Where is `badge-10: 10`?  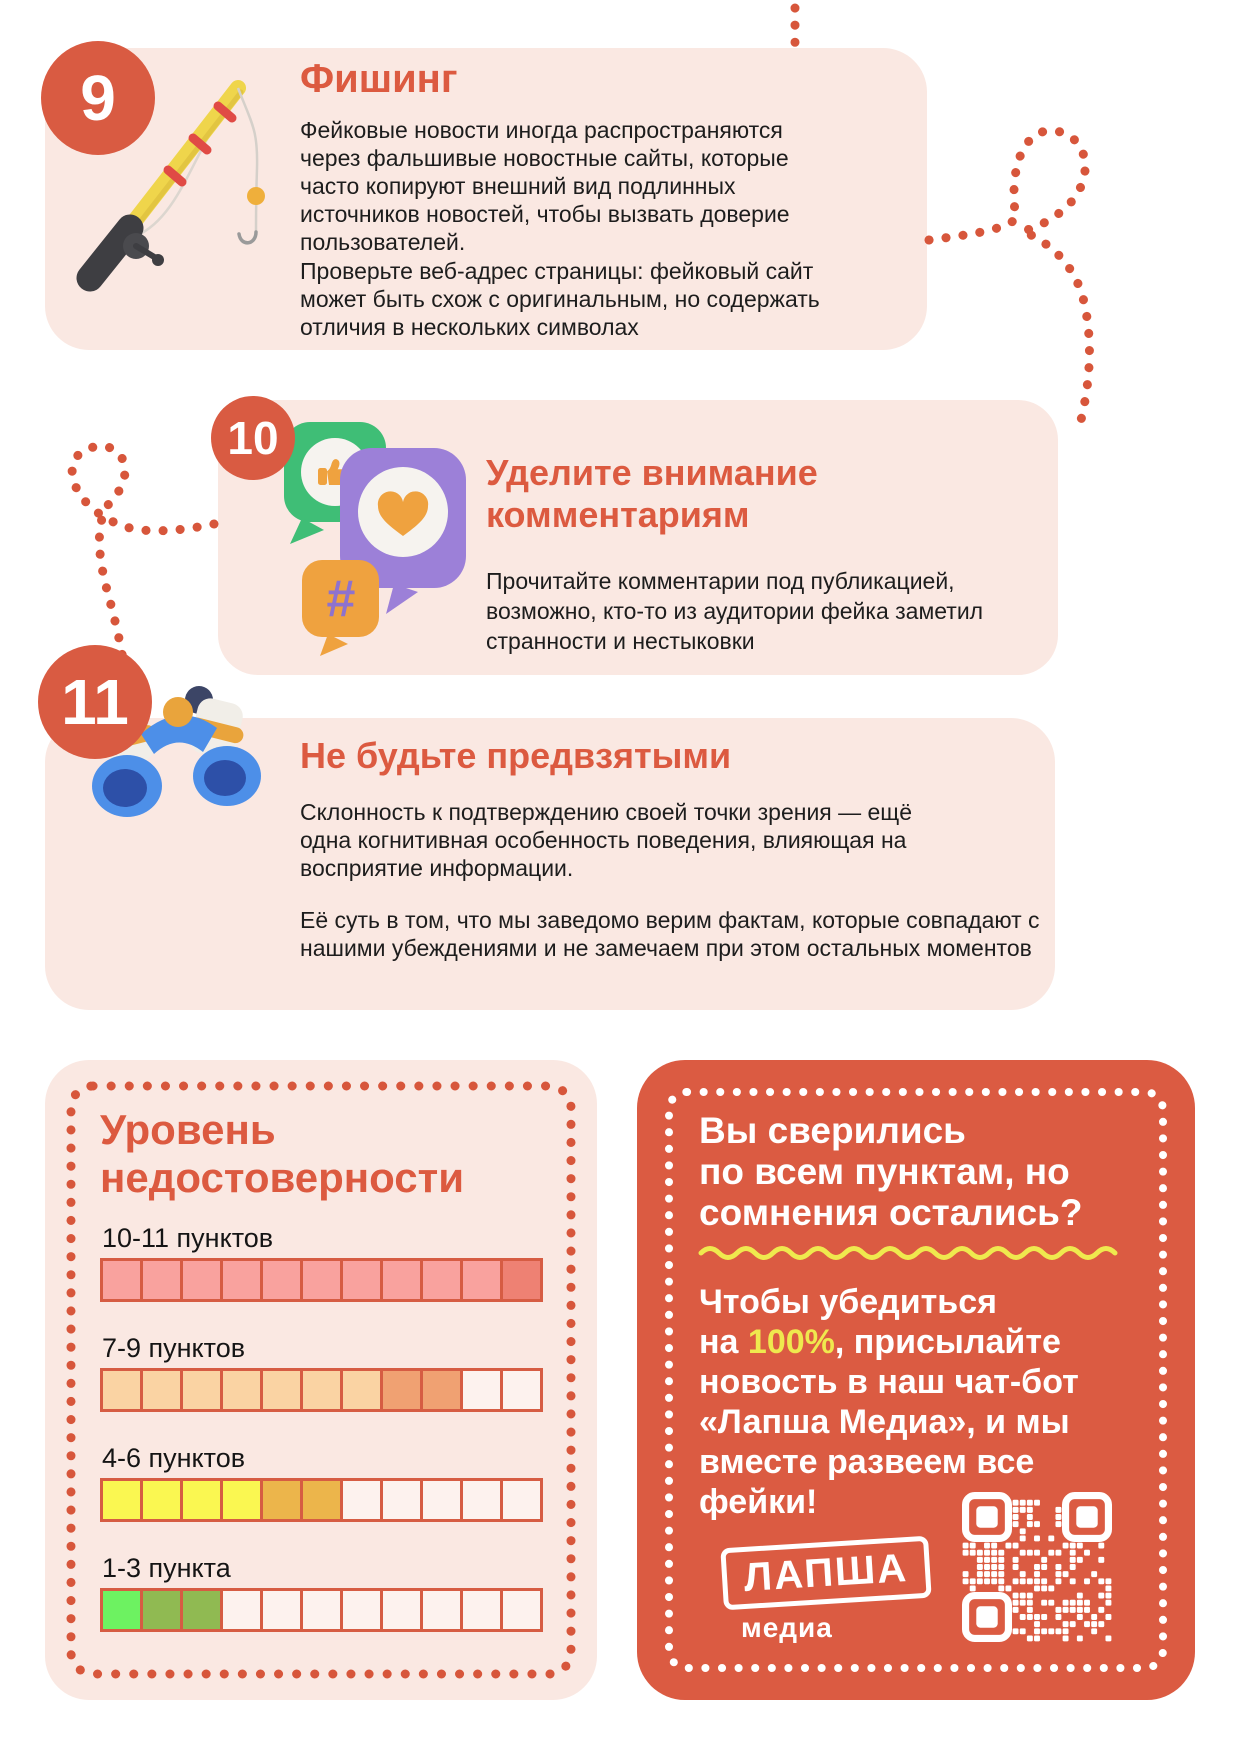 badge-10: 10 is located at coordinates (253, 438).